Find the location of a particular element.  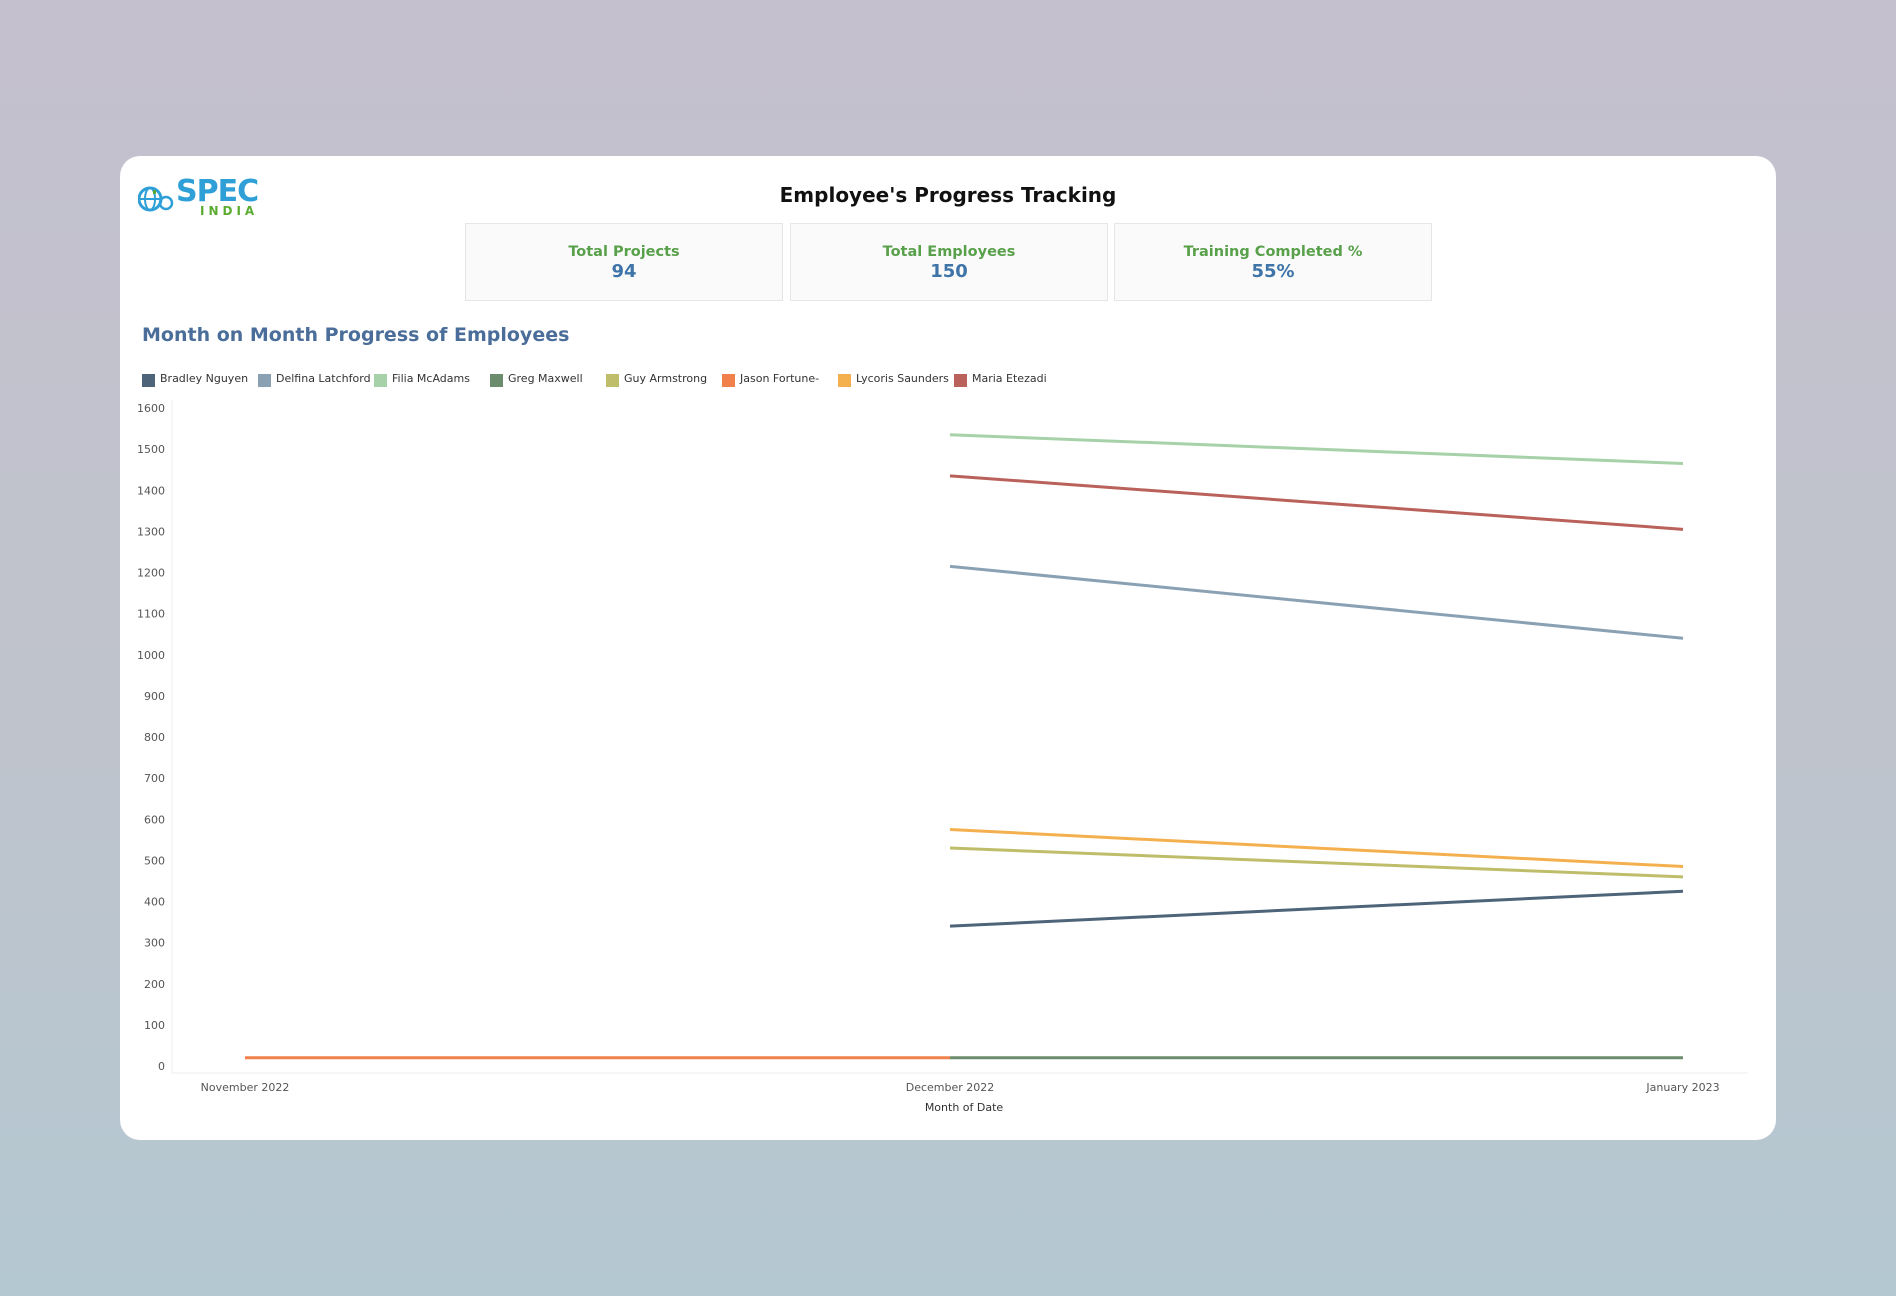

x-tick-label: January 2023 is located at coordinates (1682, 1087).